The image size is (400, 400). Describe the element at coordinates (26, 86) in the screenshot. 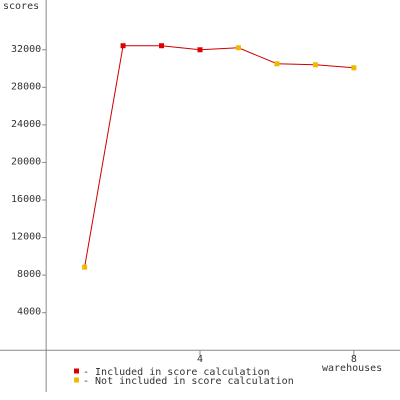

I see `y-tick-label: 28000` at that location.